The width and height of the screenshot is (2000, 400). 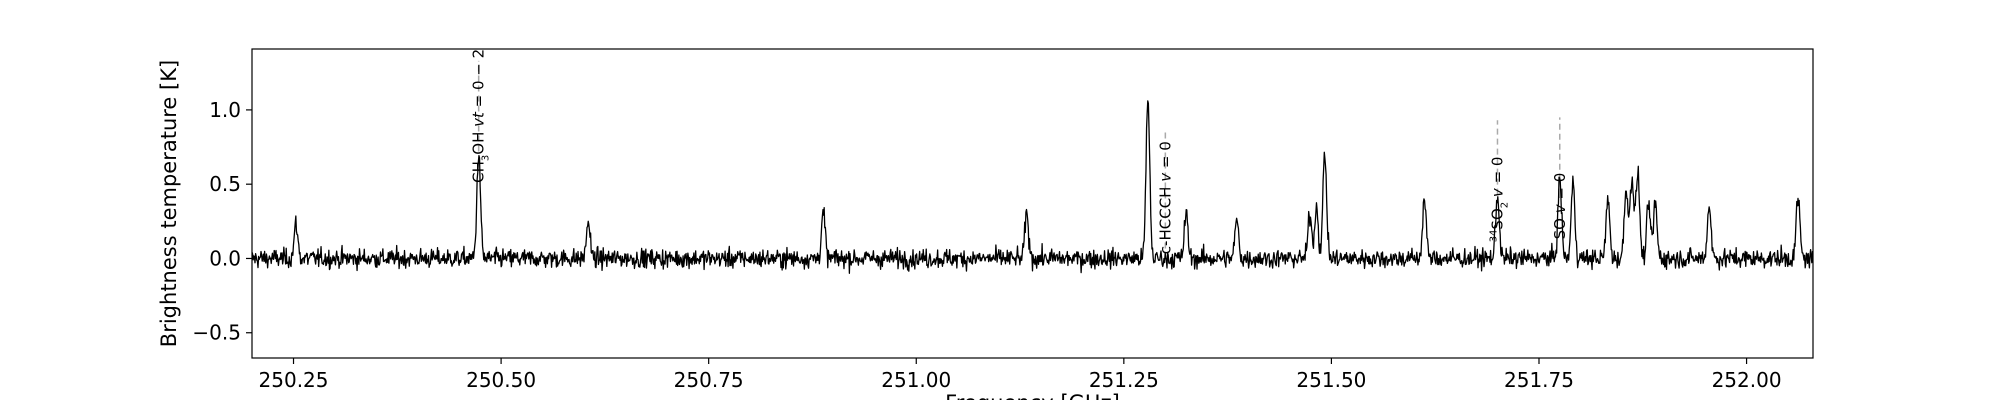 I want to click on line-label: CH3OH vt = 0 − 2, so click(x=481, y=116).